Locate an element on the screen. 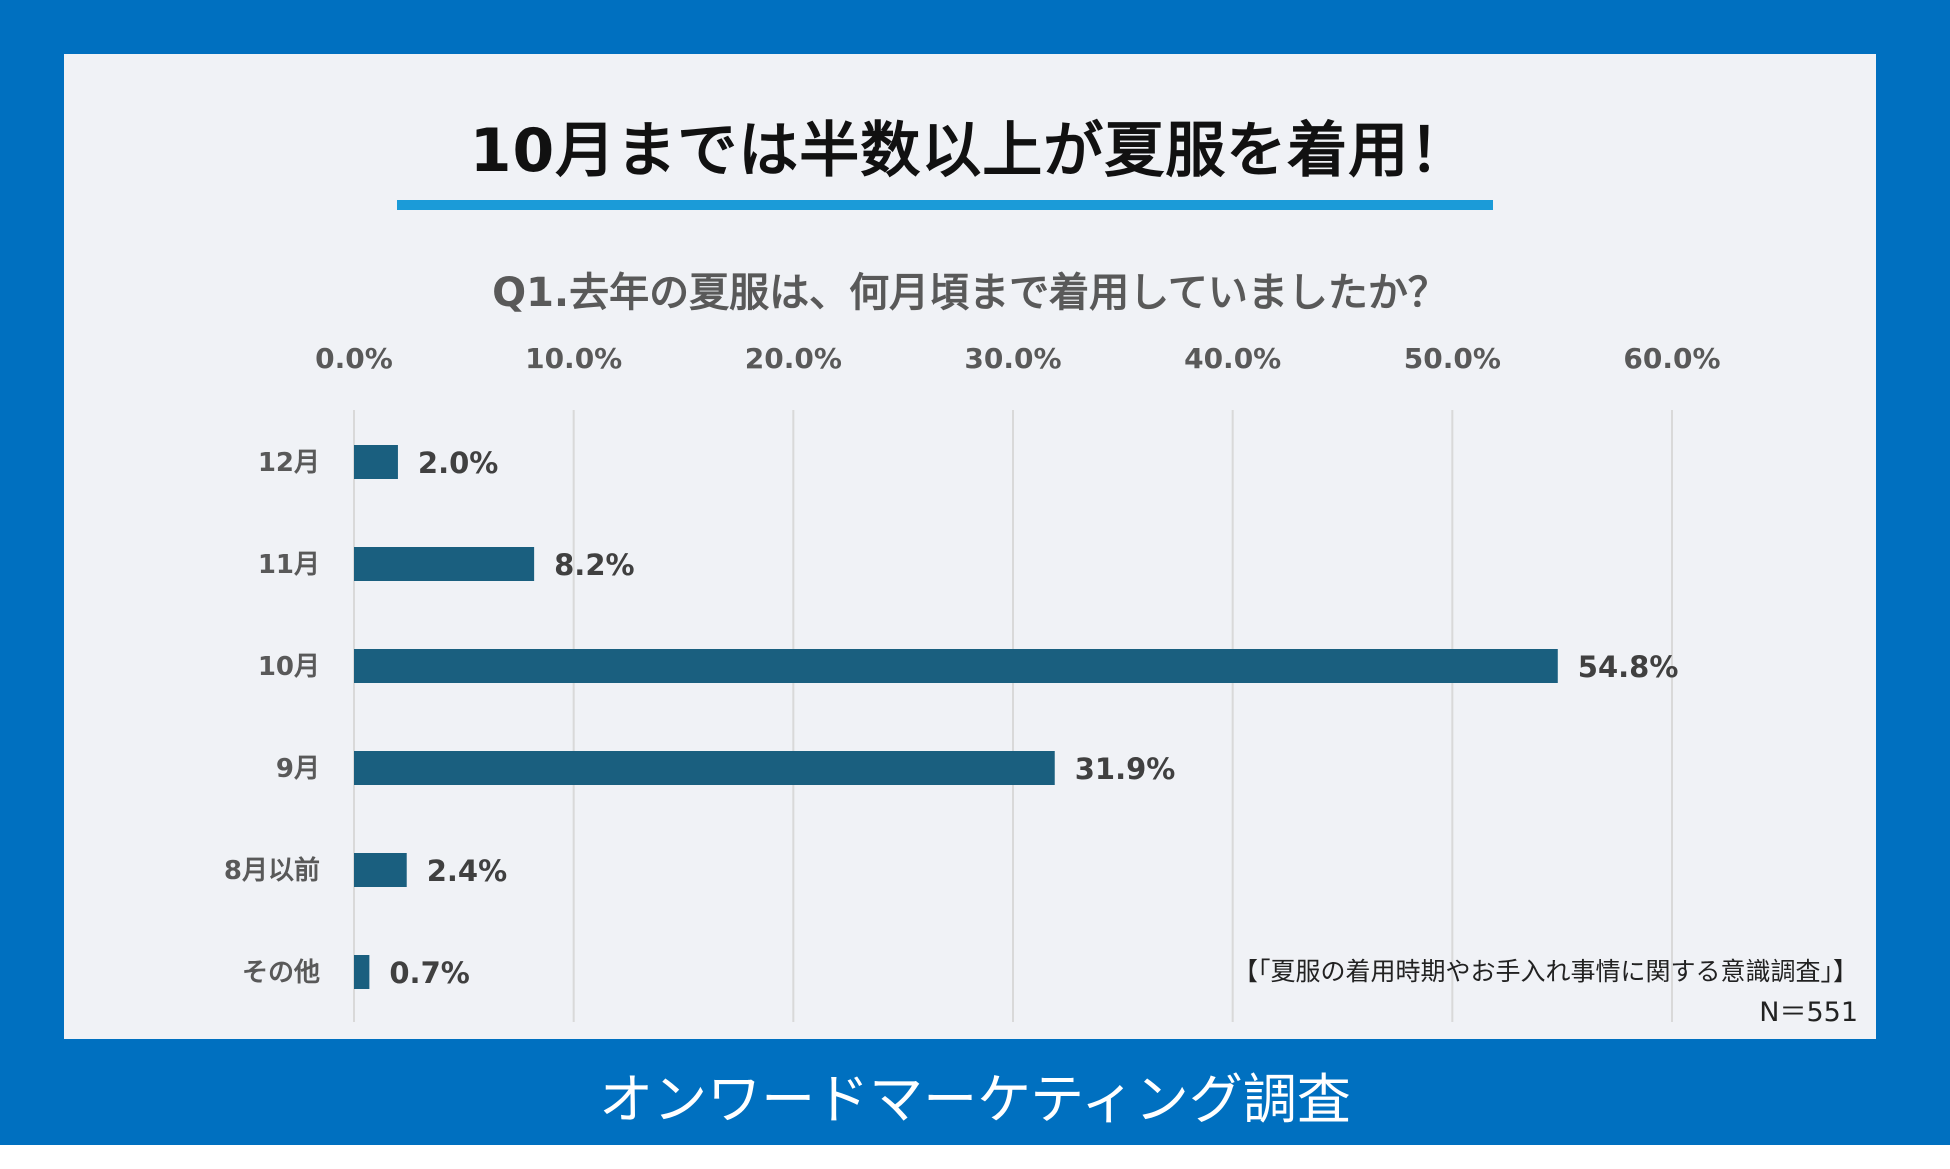  x-axis-ticks: 0.0% 10.0% 20.0% 30.0% 40.0% 50.0% 60.0% is located at coordinates (1017, 358).